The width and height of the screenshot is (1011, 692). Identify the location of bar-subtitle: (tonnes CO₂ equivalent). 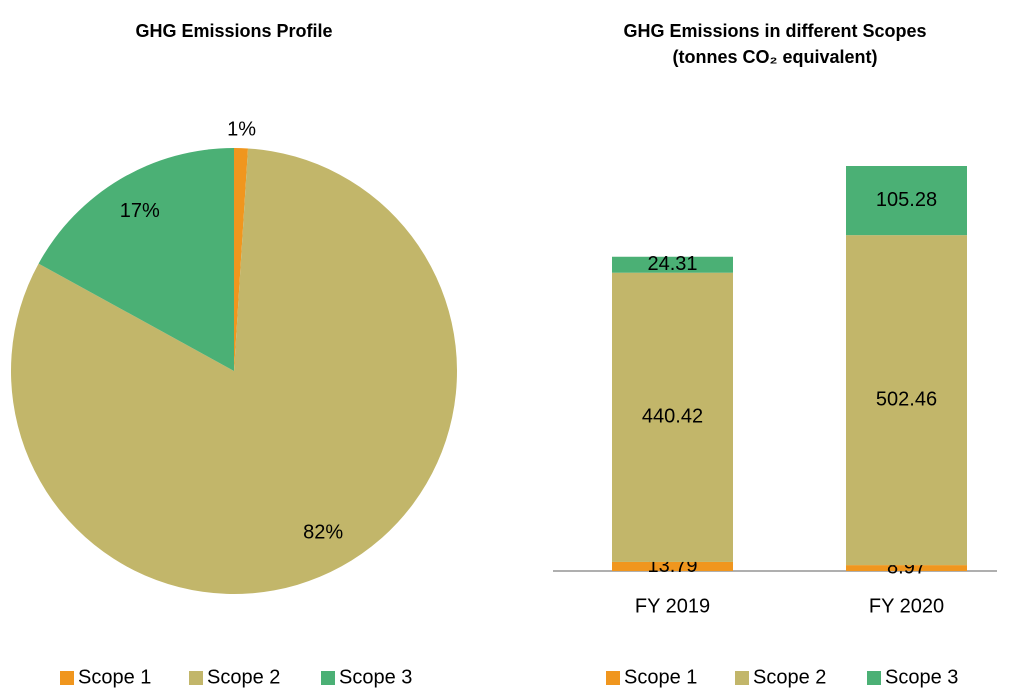
(774, 57).